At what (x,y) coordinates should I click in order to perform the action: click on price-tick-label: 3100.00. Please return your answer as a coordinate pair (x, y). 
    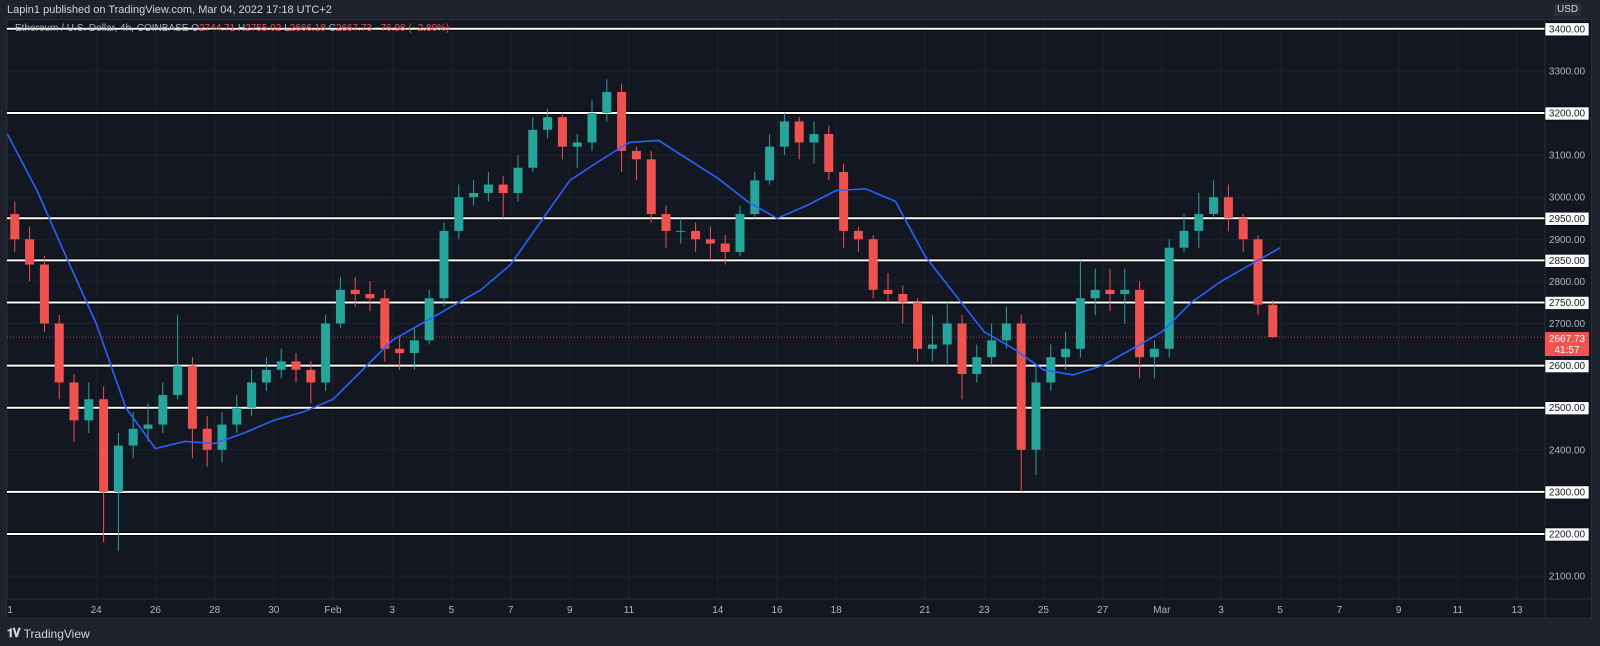
    Looking at the image, I should click on (1567, 156).